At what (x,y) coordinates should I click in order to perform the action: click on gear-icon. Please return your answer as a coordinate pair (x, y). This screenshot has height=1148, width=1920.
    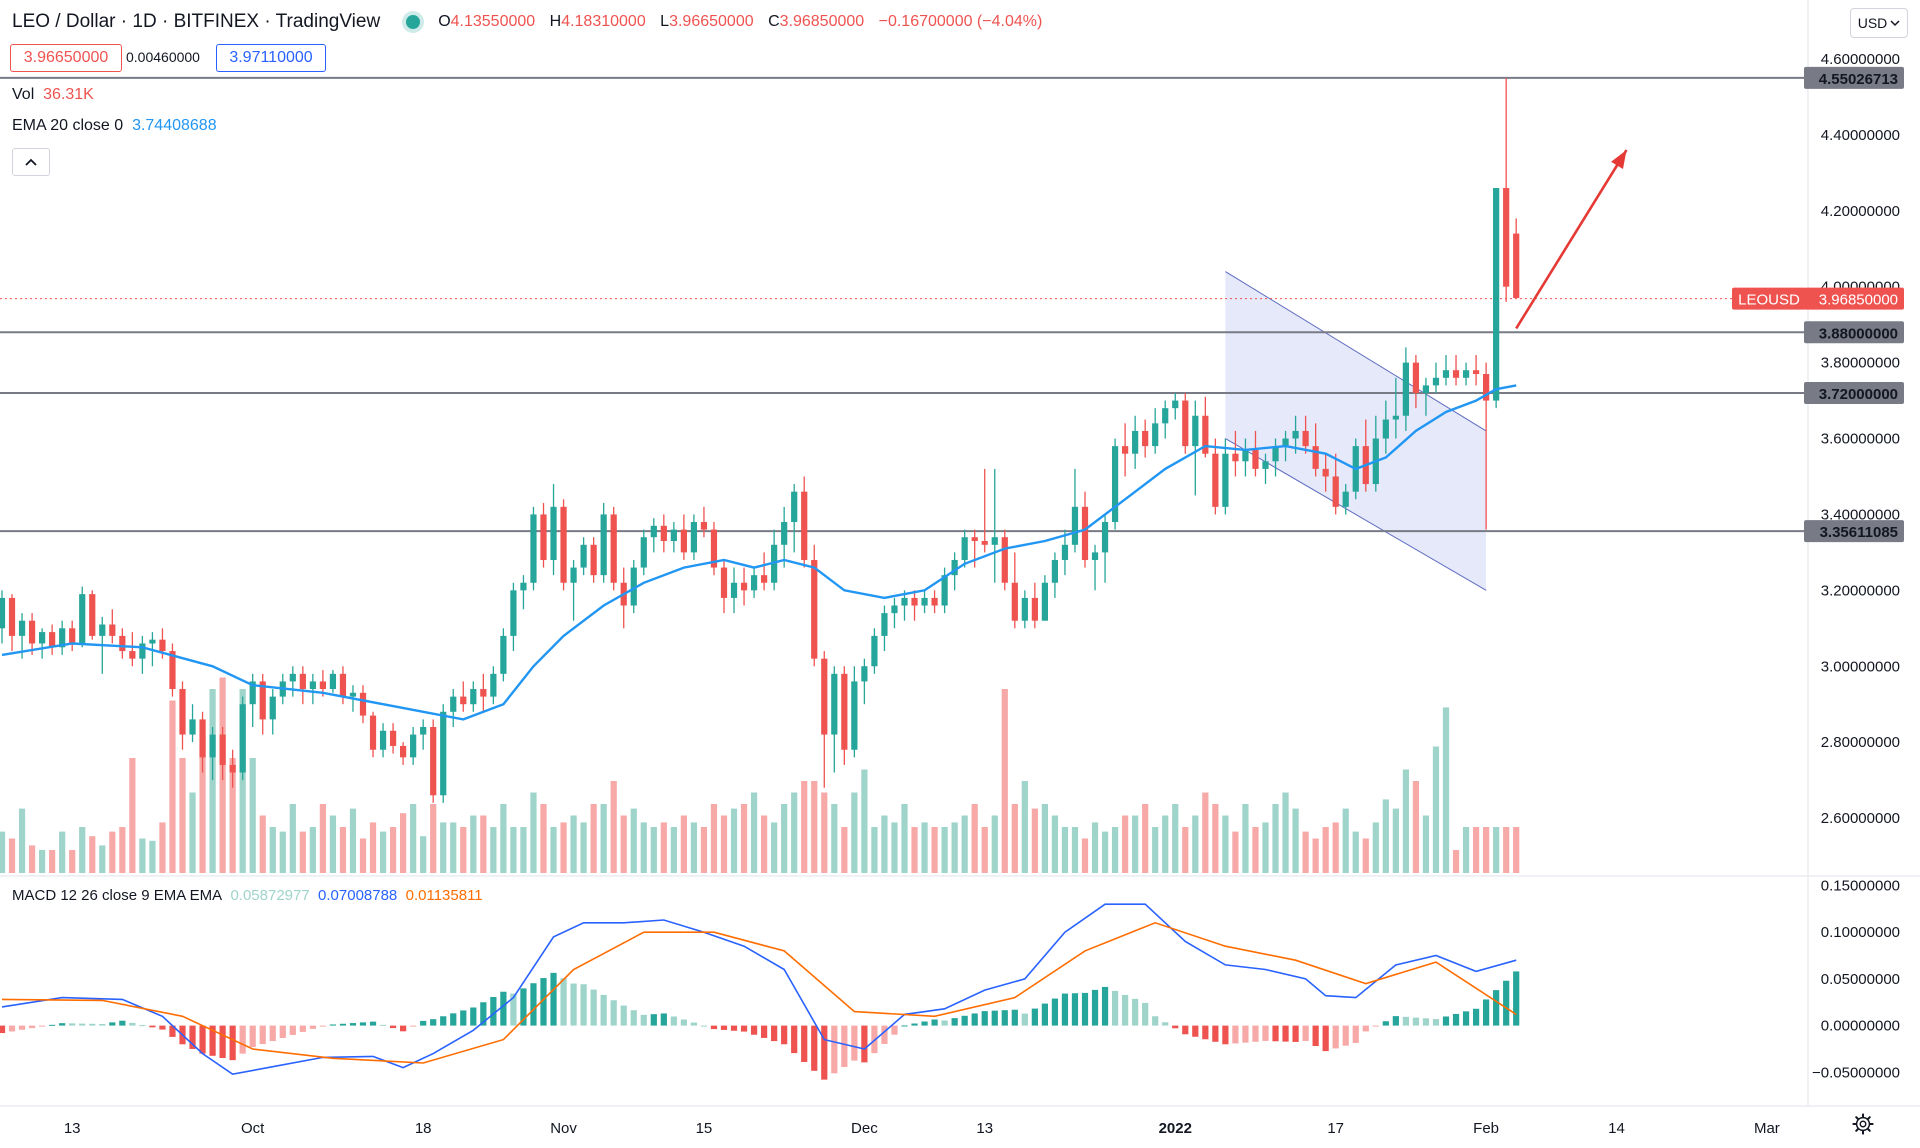
    Looking at the image, I should click on (1863, 1124).